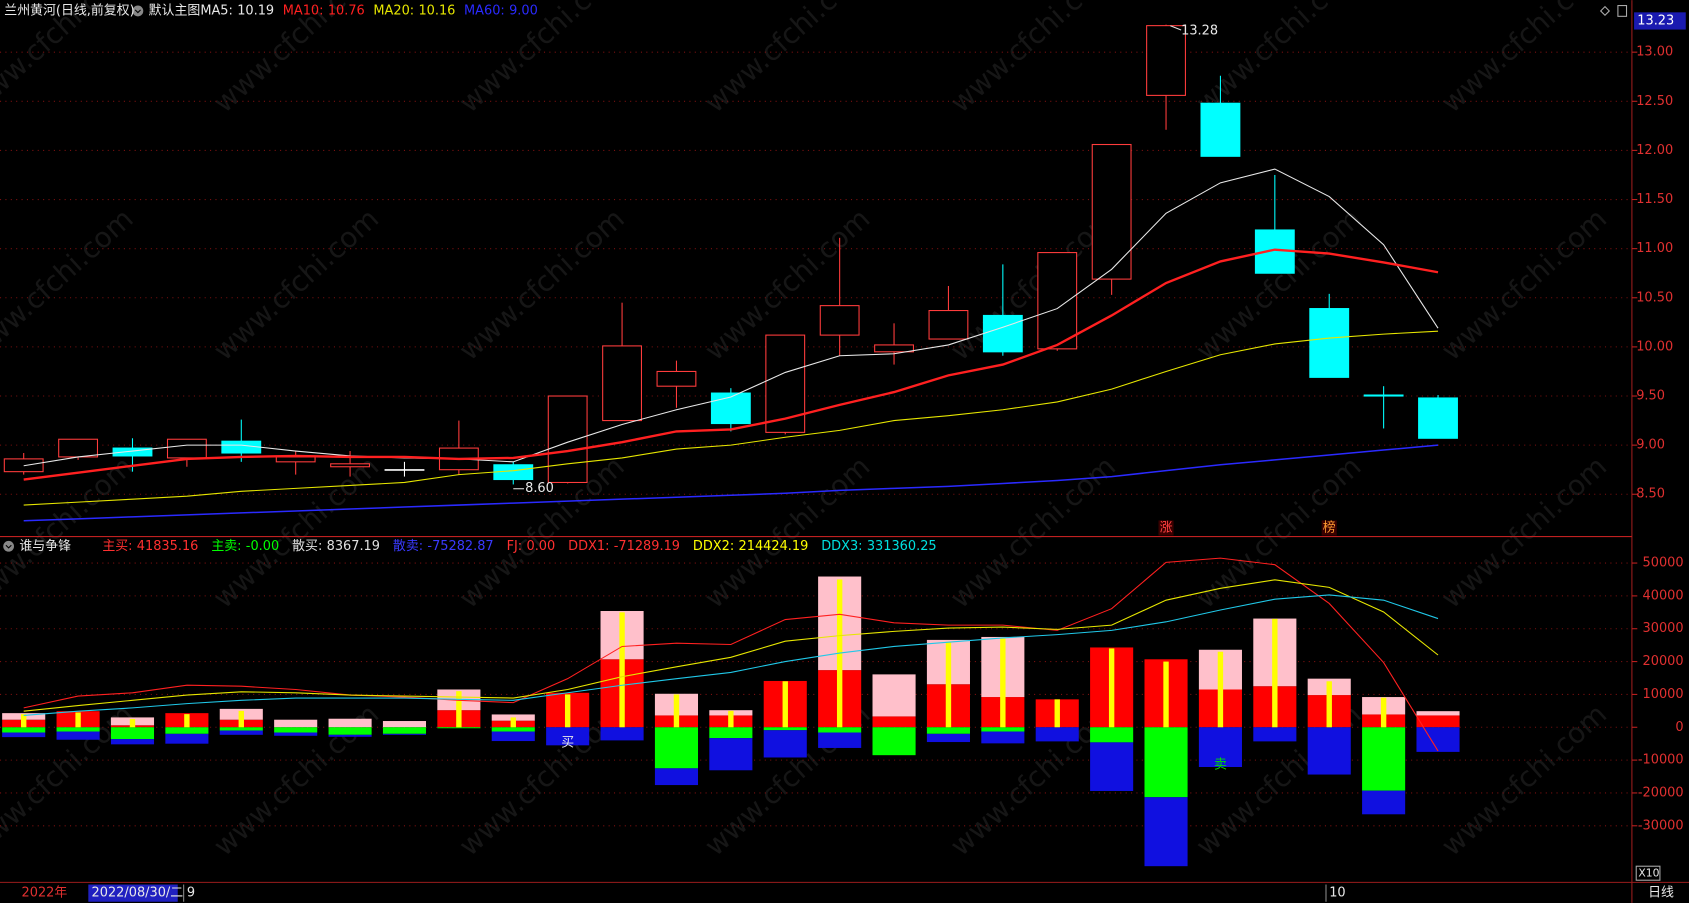 This screenshot has height=903, width=1689. I want to click on y-tick-label: 11.50, so click(1654, 199).